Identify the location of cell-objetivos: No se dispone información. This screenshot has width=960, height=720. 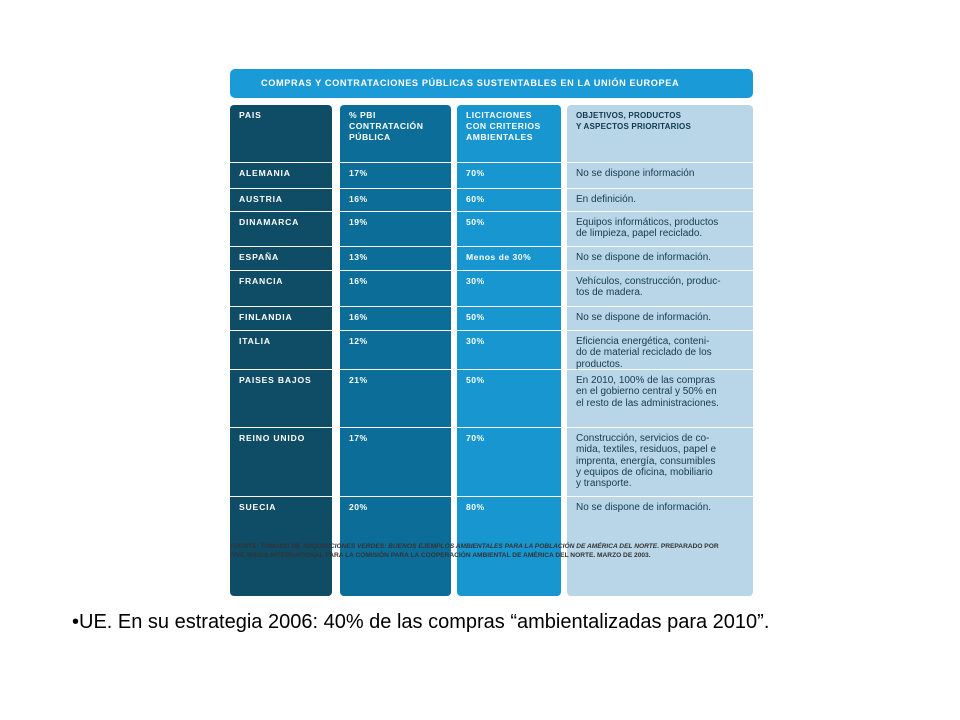
(660, 175).